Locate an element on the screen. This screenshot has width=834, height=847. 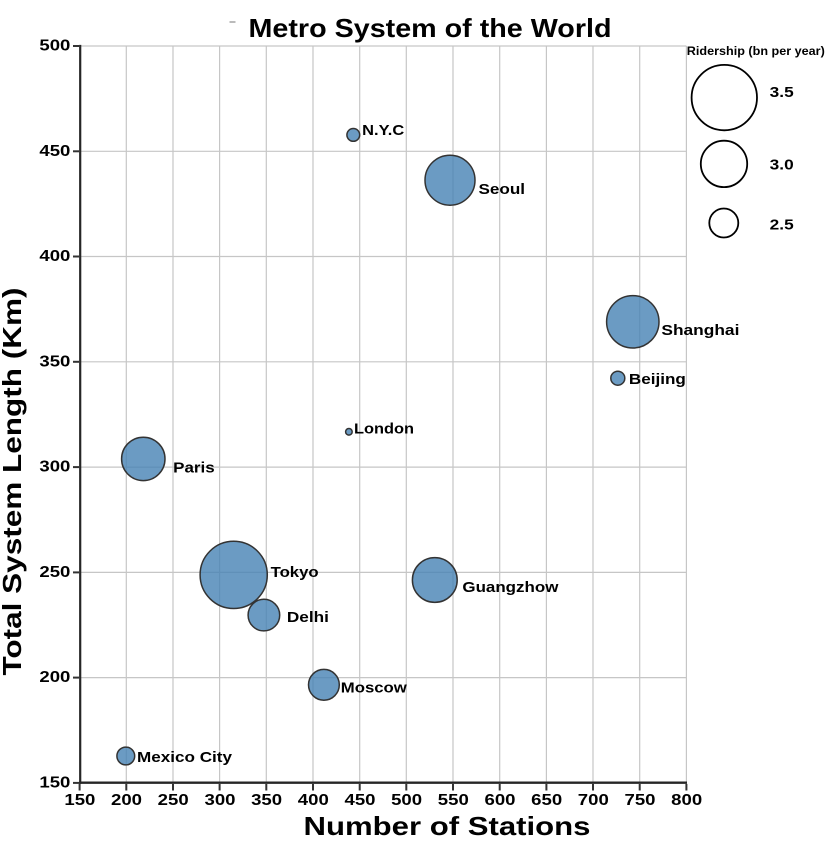
svg-text: 800 is located at coordinates (686, 800).